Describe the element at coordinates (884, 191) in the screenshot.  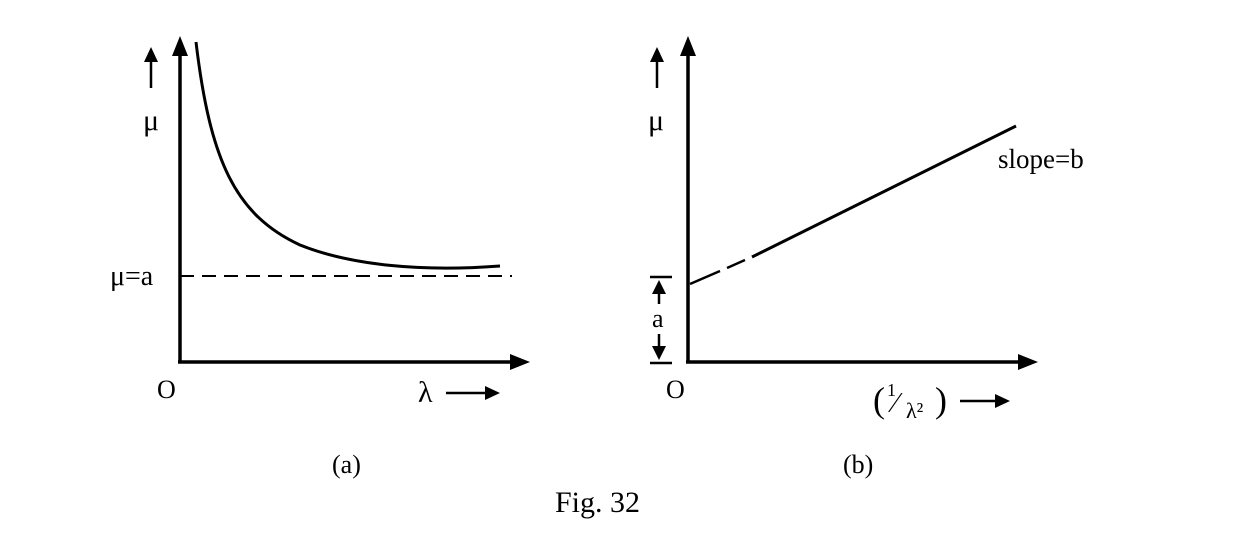
I see `panel-b-linear-line` at that location.